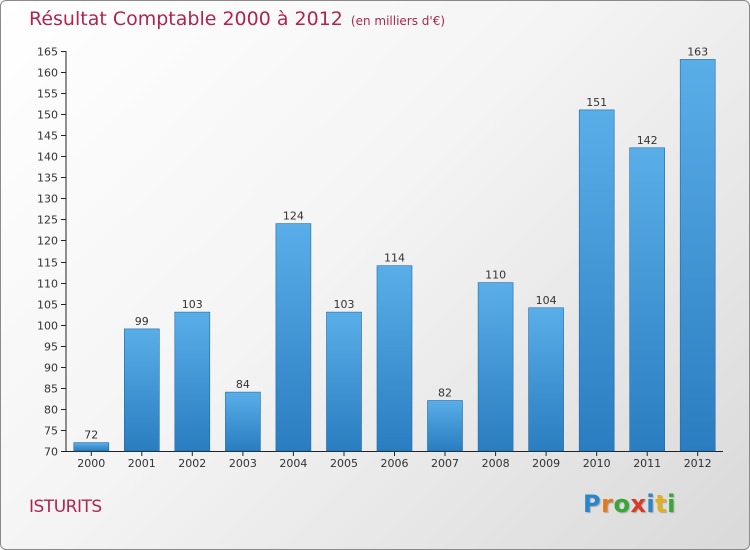 The height and width of the screenshot is (550, 750). I want to click on y-tick-label: 125, so click(47, 220).